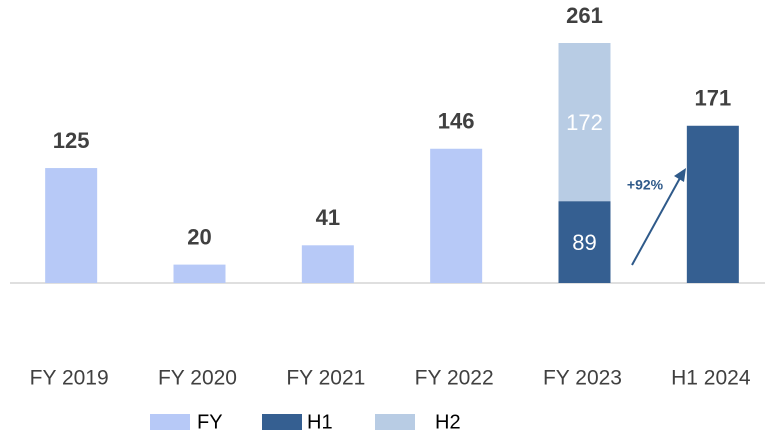 This screenshot has width=775, height=433. What do you see at coordinates (210, 422) in the screenshot?
I see `legend-label: FY` at bounding box center [210, 422].